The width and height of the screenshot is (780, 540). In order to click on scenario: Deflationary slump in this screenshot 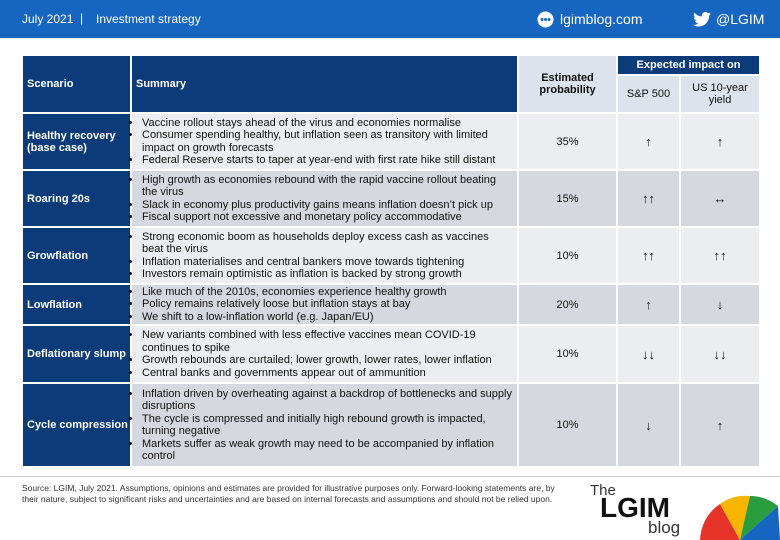, I will do `click(76, 354)`.